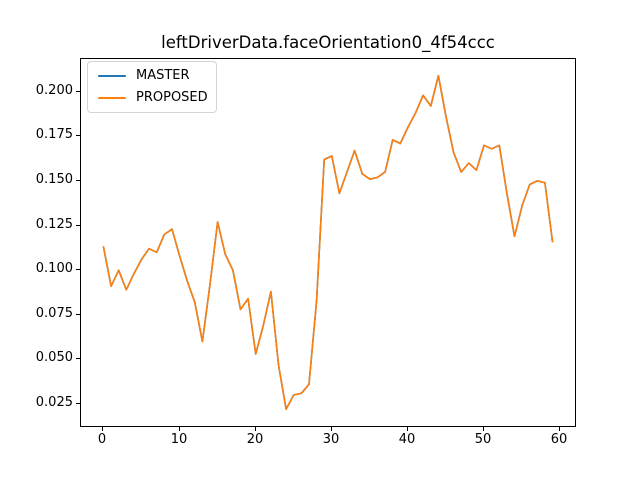  I want to click on y-tick-label: 0.125, so click(54, 224).